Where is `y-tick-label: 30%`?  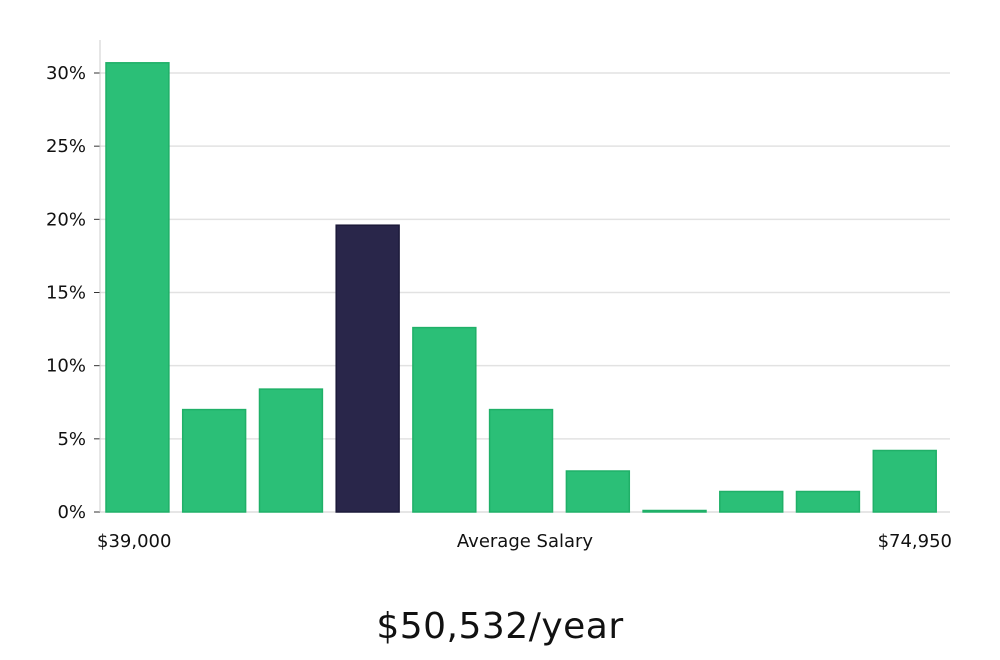
y-tick-label: 30% is located at coordinates (66, 73).